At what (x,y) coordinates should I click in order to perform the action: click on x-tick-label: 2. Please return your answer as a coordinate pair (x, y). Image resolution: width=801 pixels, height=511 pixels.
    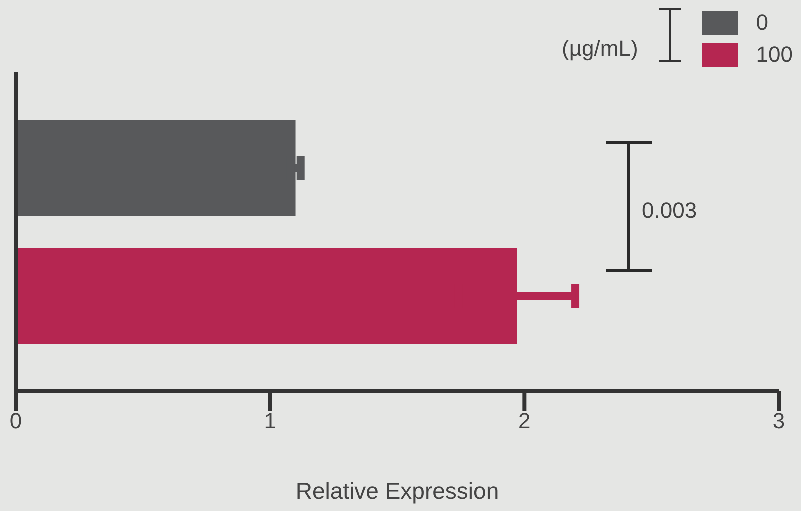
    Looking at the image, I should click on (524, 421).